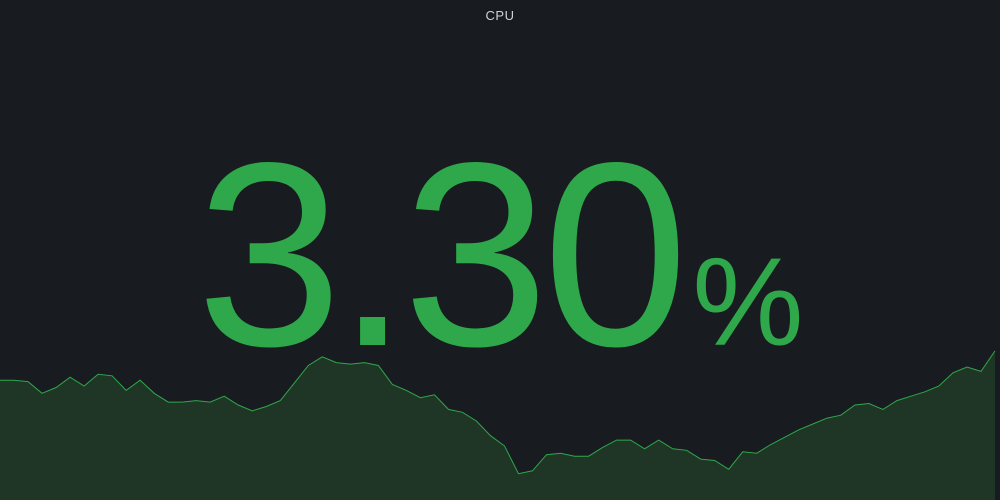 This screenshot has width=1000, height=500. I want to click on panel-title: CPU, so click(500, 15).